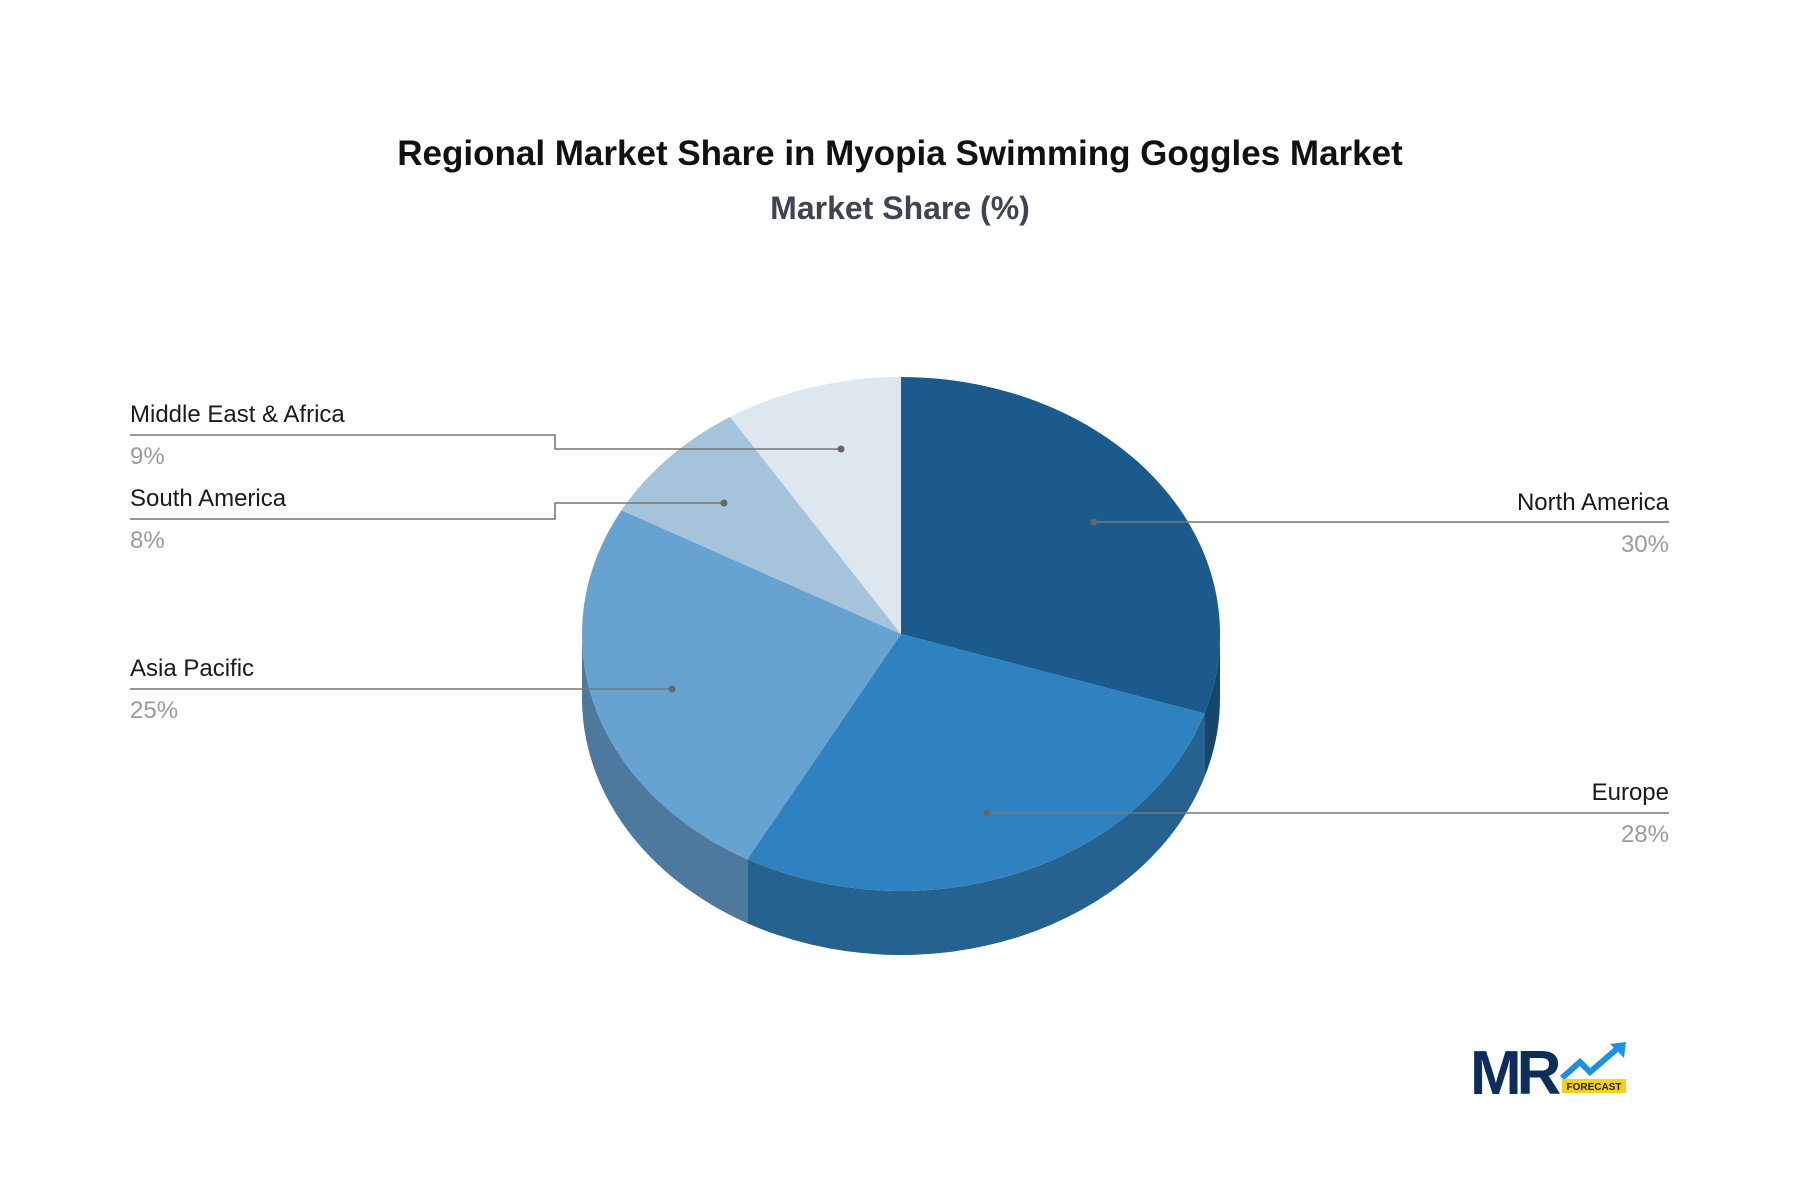  Describe the element at coordinates (237, 414) in the screenshot. I see `label-middle-east-africa: Middle East & Africa` at that location.